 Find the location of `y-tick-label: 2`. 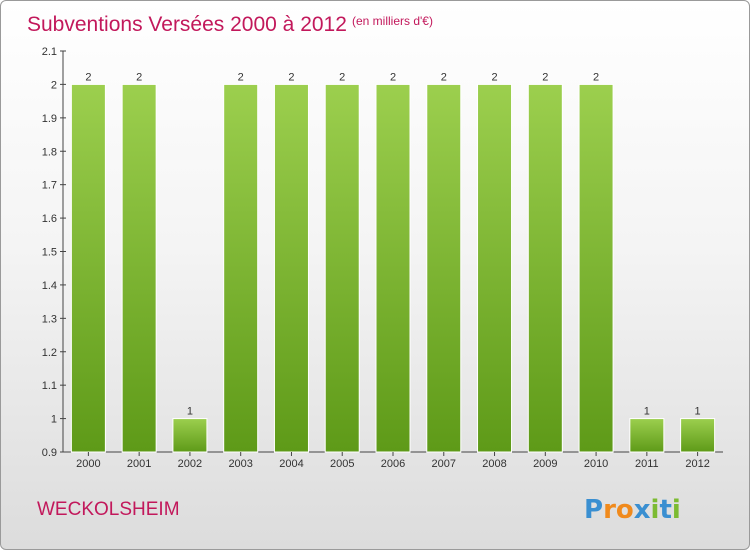

y-tick-label: 2 is located at coordinates (54, 85).